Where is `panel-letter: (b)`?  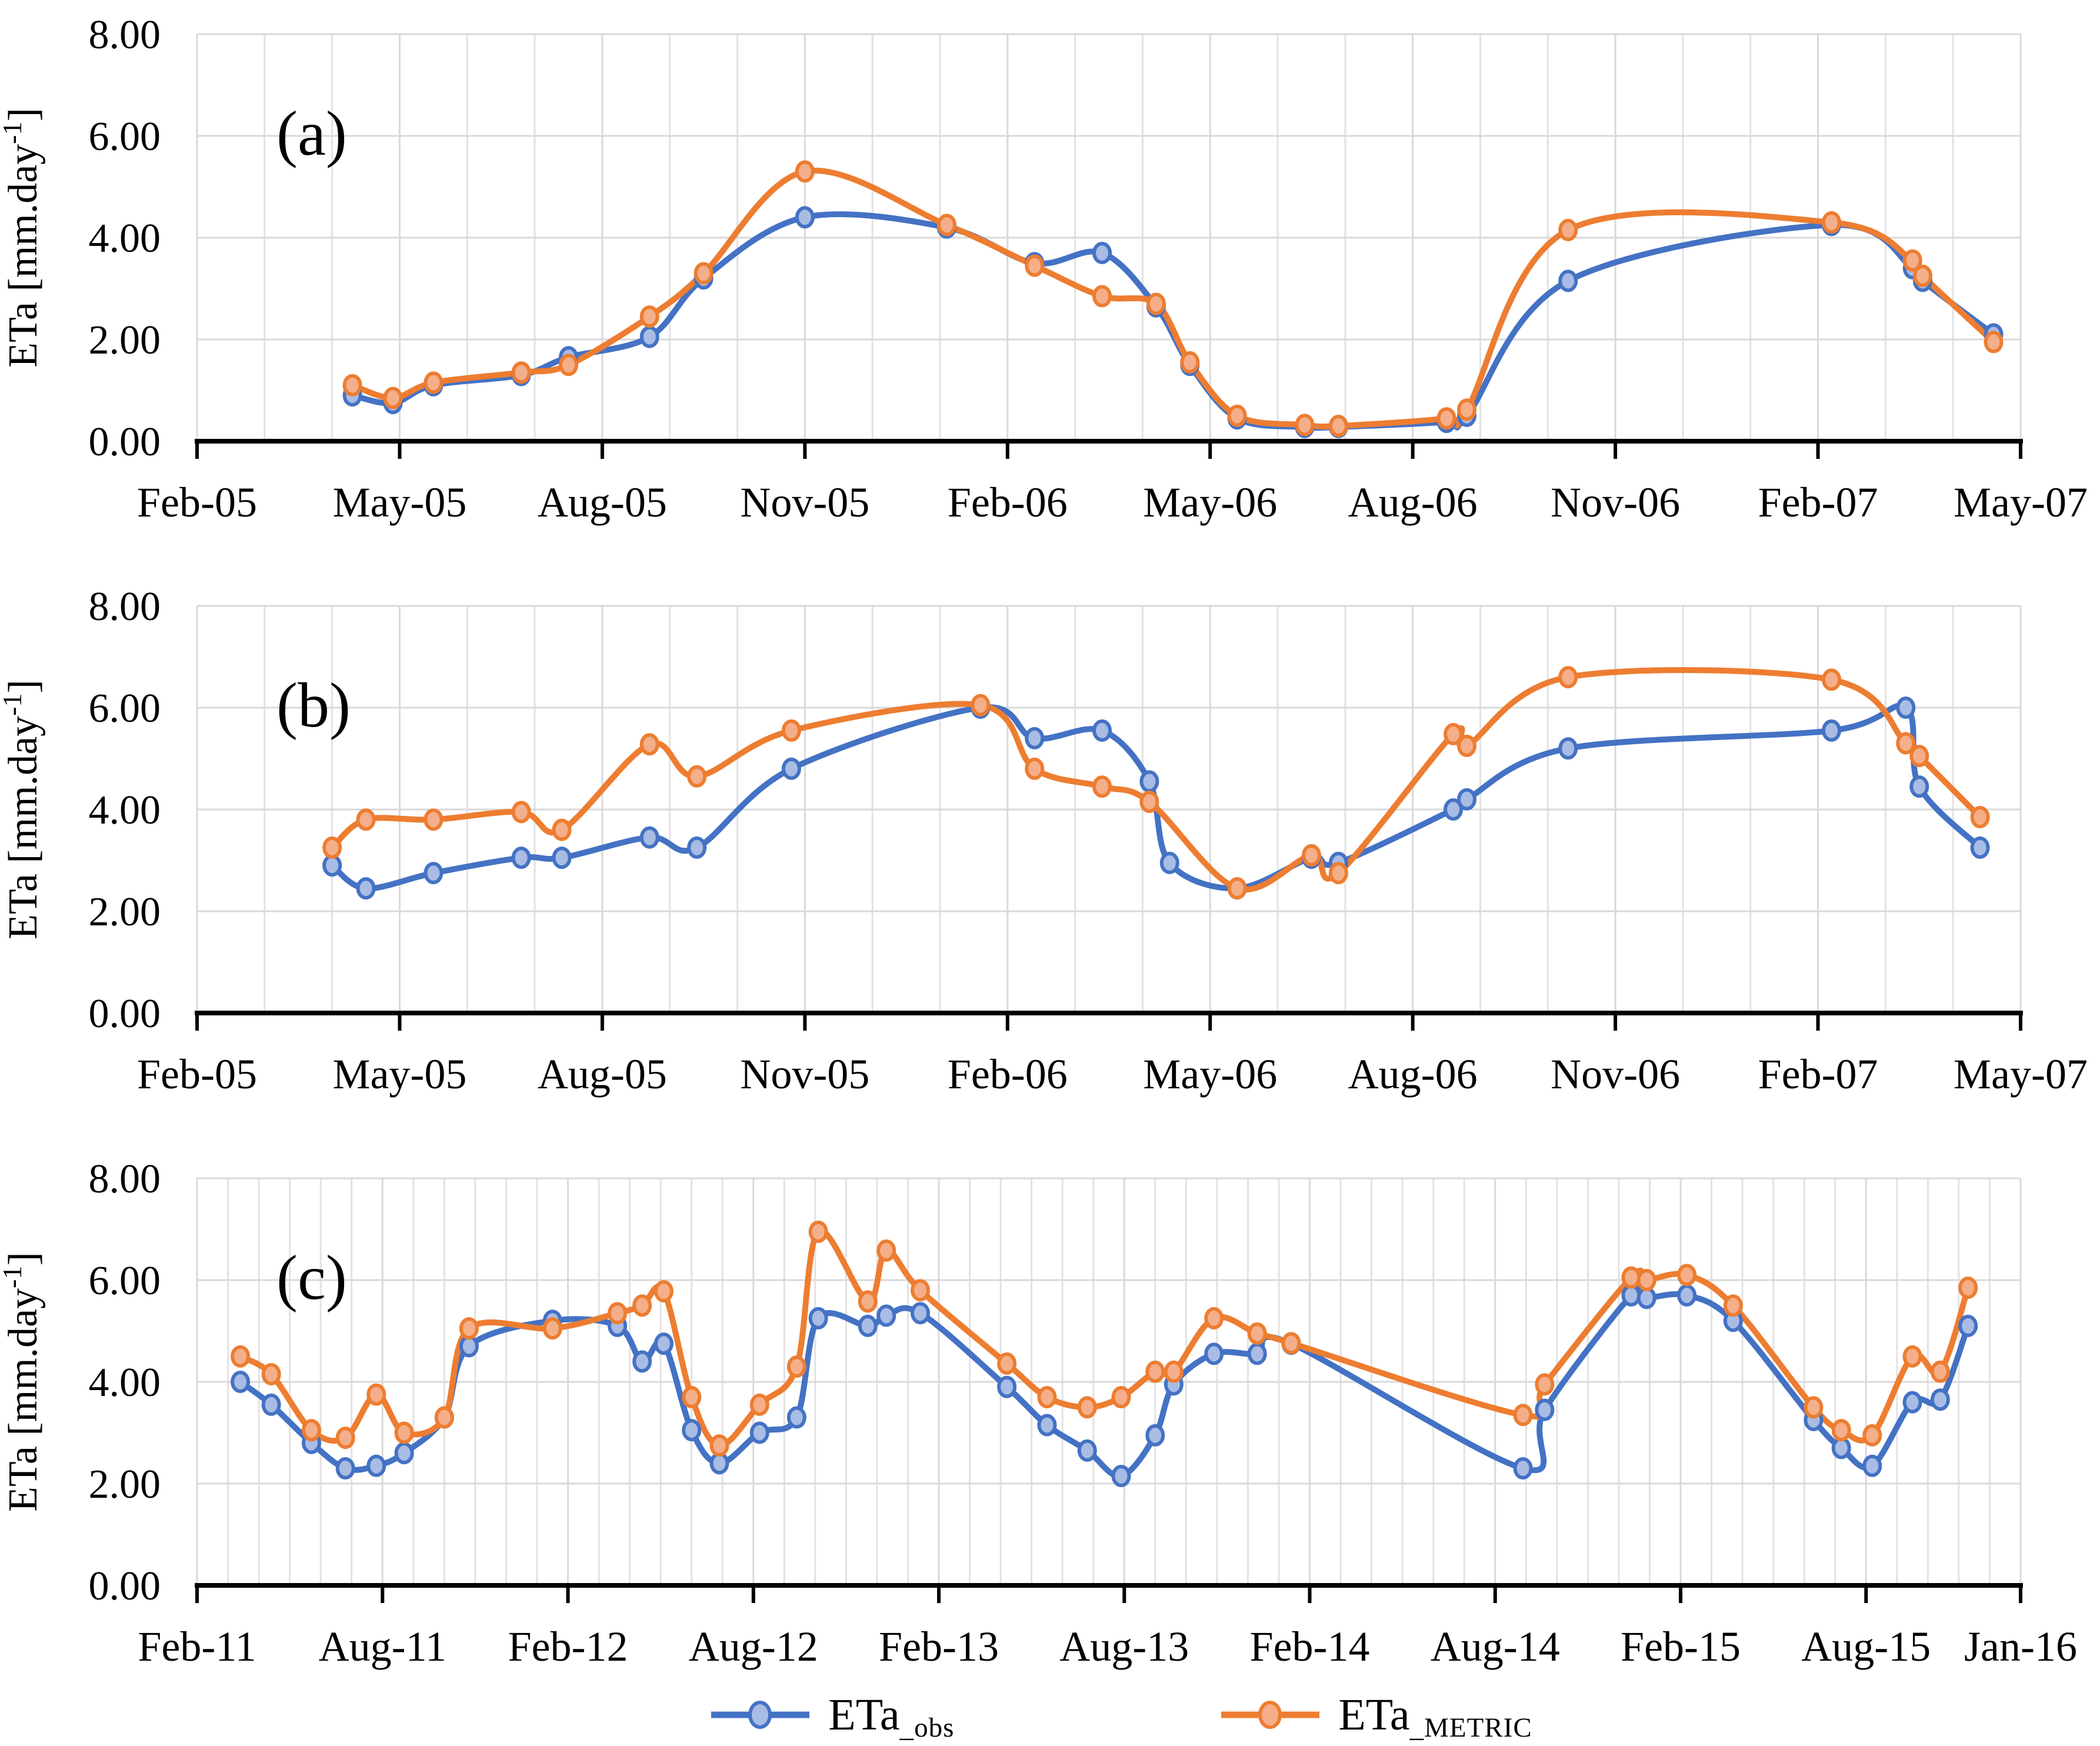 panel-letter: (b) is located at coordinates (313, 706).